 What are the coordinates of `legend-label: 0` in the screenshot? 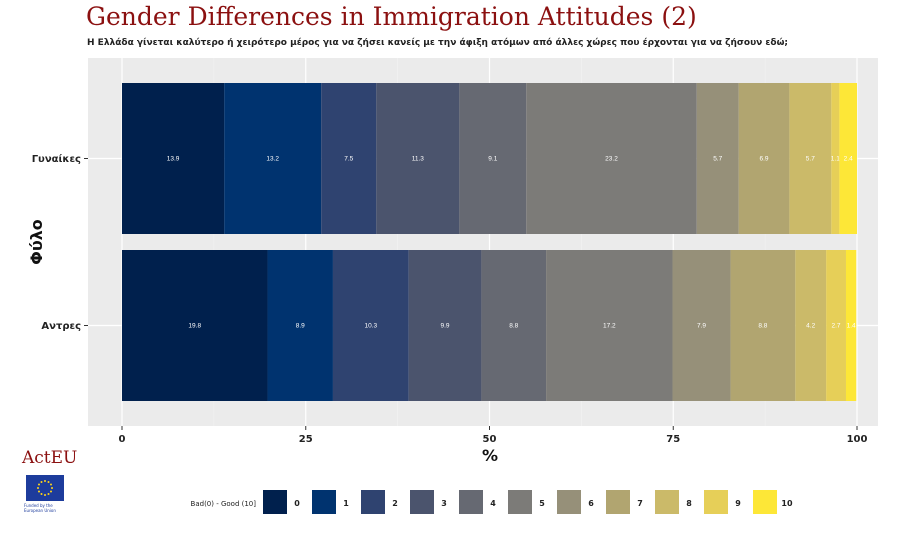 It's located at (297, 503).